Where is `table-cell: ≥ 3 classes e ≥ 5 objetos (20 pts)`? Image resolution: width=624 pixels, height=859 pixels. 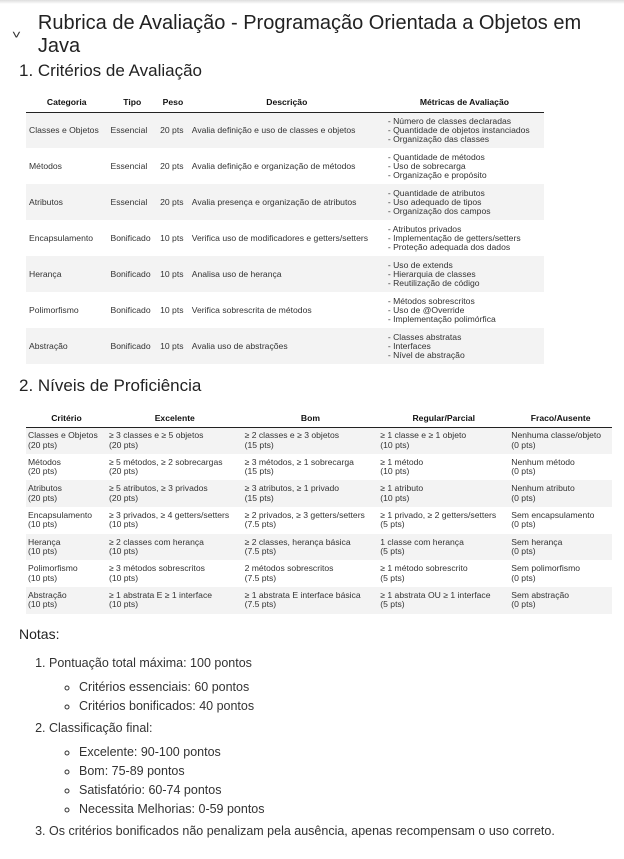
table-cell: ≥ 3 classes e ≥ 5 objetos (20 pts) is located at coordinates (156, 440).